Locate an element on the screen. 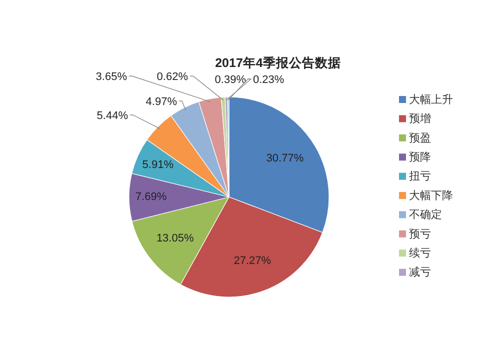 The width and height of the screenshot is (500, 362). data-label: 13.05% is located at coordinates (175, 238).